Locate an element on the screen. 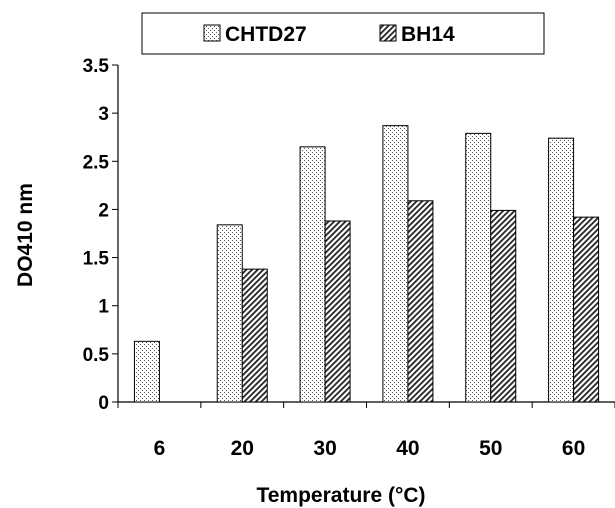  x-tick-label: 30 is located at coordinates (324, 448).